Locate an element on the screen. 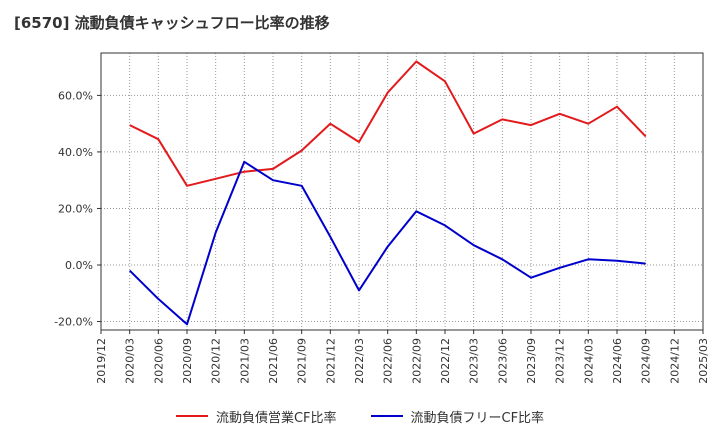  y-tick-label: 60.0% is located at coordinates (75, 95).